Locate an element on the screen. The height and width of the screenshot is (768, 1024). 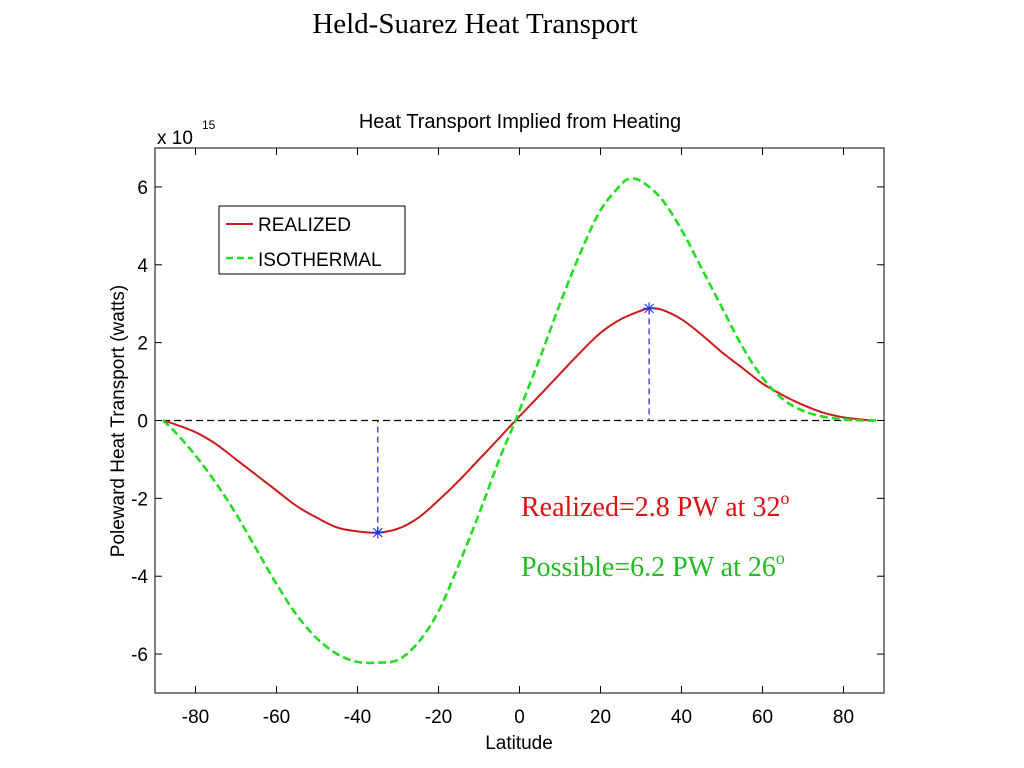
x-tick-label: -80 is located at coordinates (195, 717).